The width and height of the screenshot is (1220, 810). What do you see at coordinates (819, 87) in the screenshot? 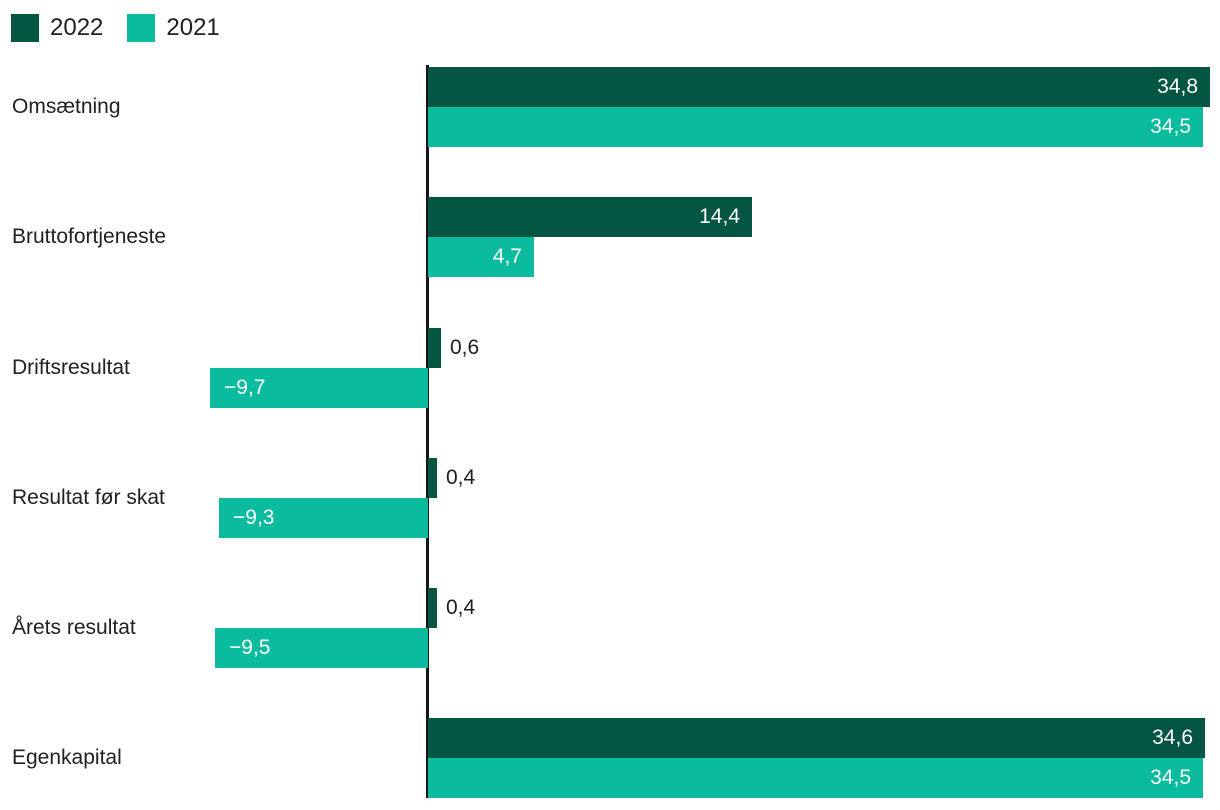
I see `bar-2022-omsaetning: 34,8` at bounding box center [819, 87].